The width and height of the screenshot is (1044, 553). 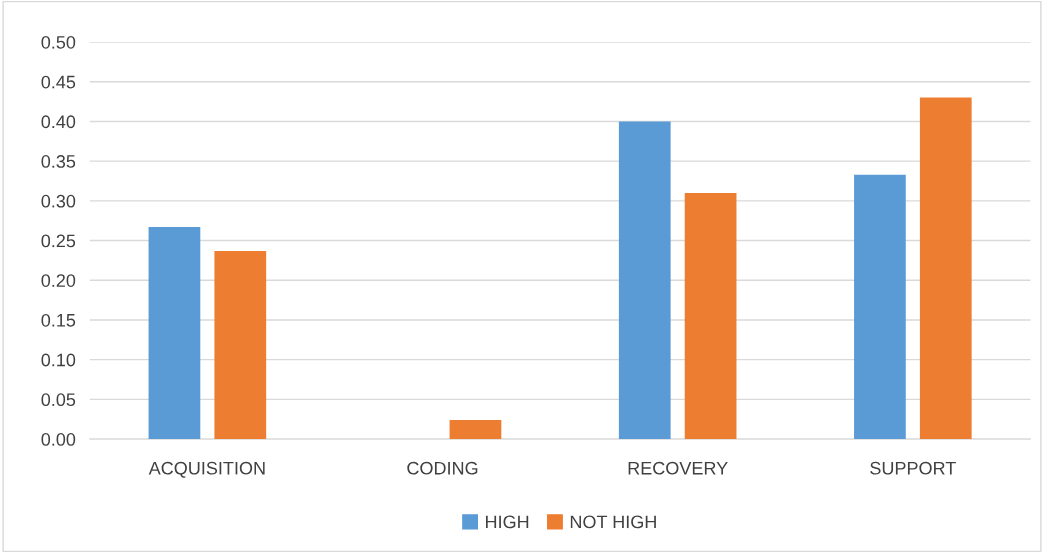 What do you see at coordinates (913, 468) in the screenshot?
I see `x-tick-label: SUPPORT` at bounding box center [913, 468].